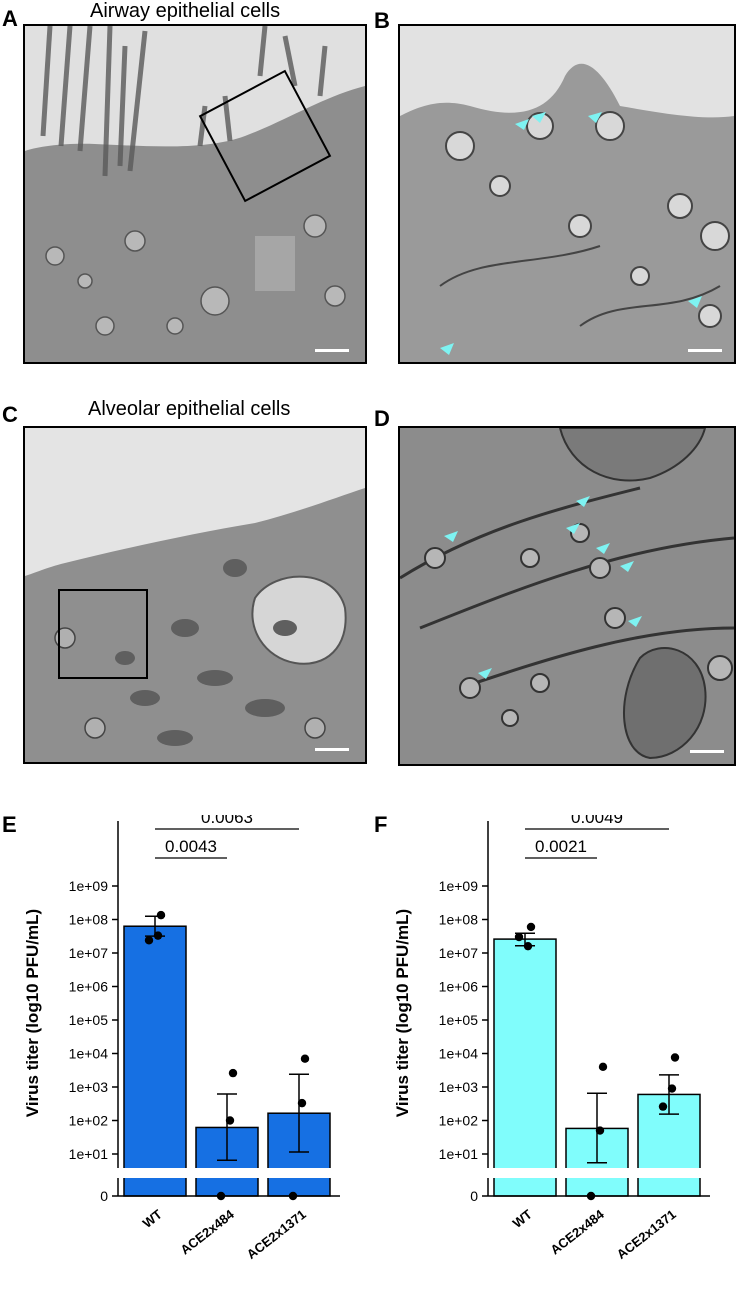  What do you see at coordinates (185, 11) in the screenshot?
I see `panel-a-title: Airway epithelial cells` at bounding box center [185, 11].